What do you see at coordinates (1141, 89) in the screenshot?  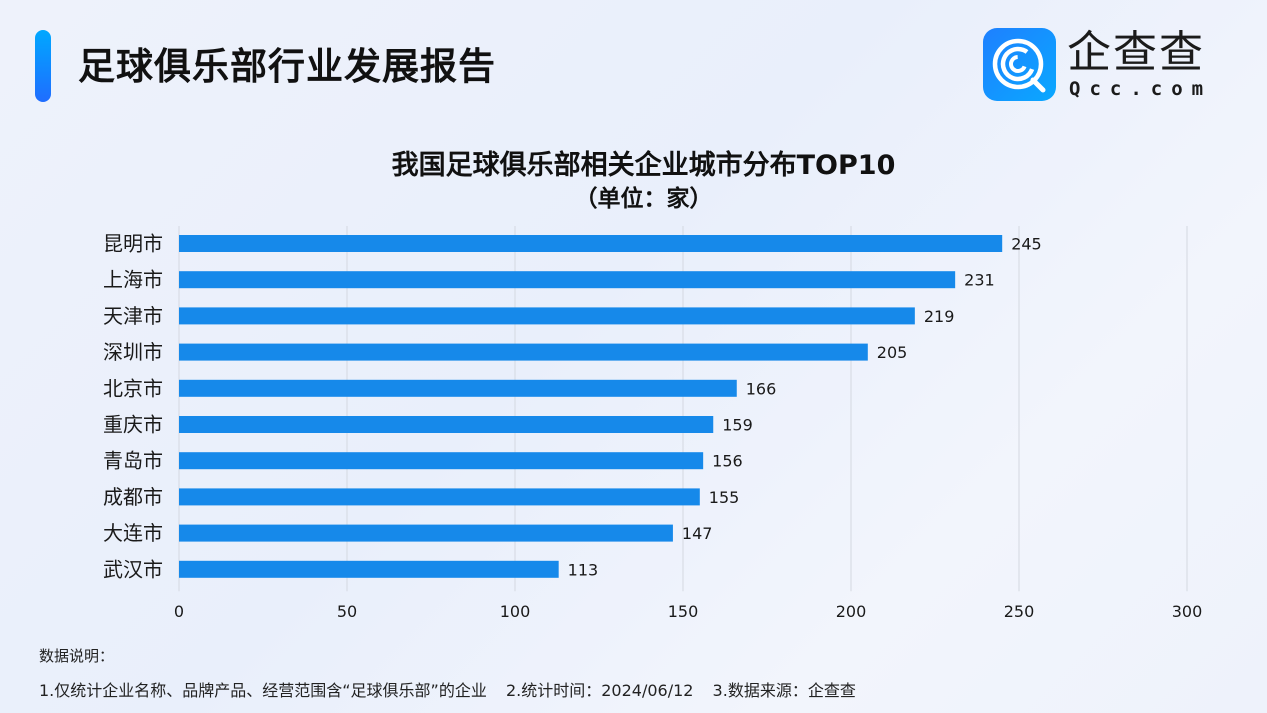 I see `logo-text-en: Qcc.com` at bounding box center [1141, 89].